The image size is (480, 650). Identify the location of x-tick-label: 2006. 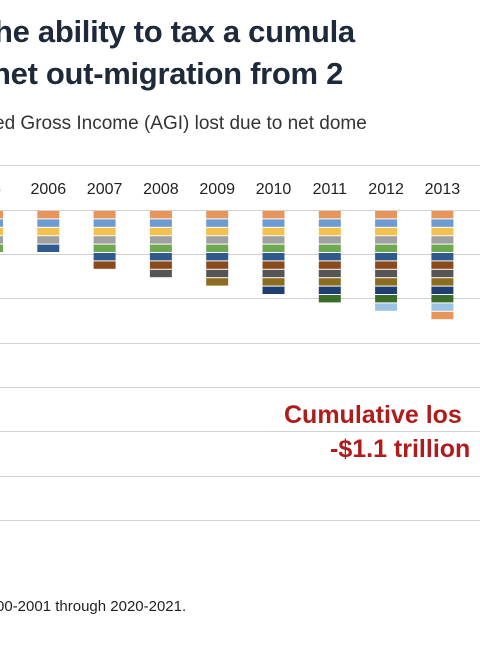
(49, 189).